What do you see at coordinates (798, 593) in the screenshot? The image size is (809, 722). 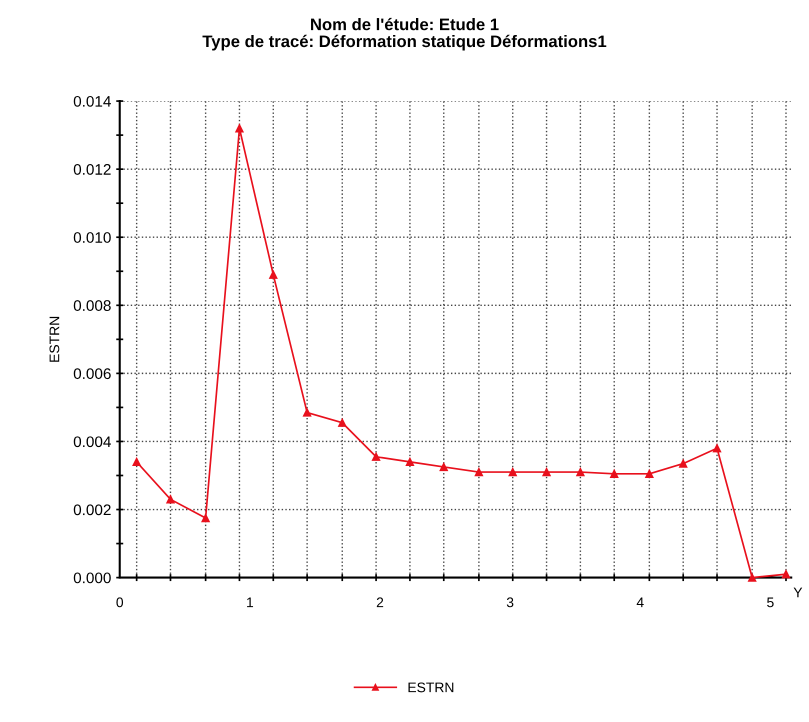 I see `x-axis-title: Y` at bounding box center [798, 593].